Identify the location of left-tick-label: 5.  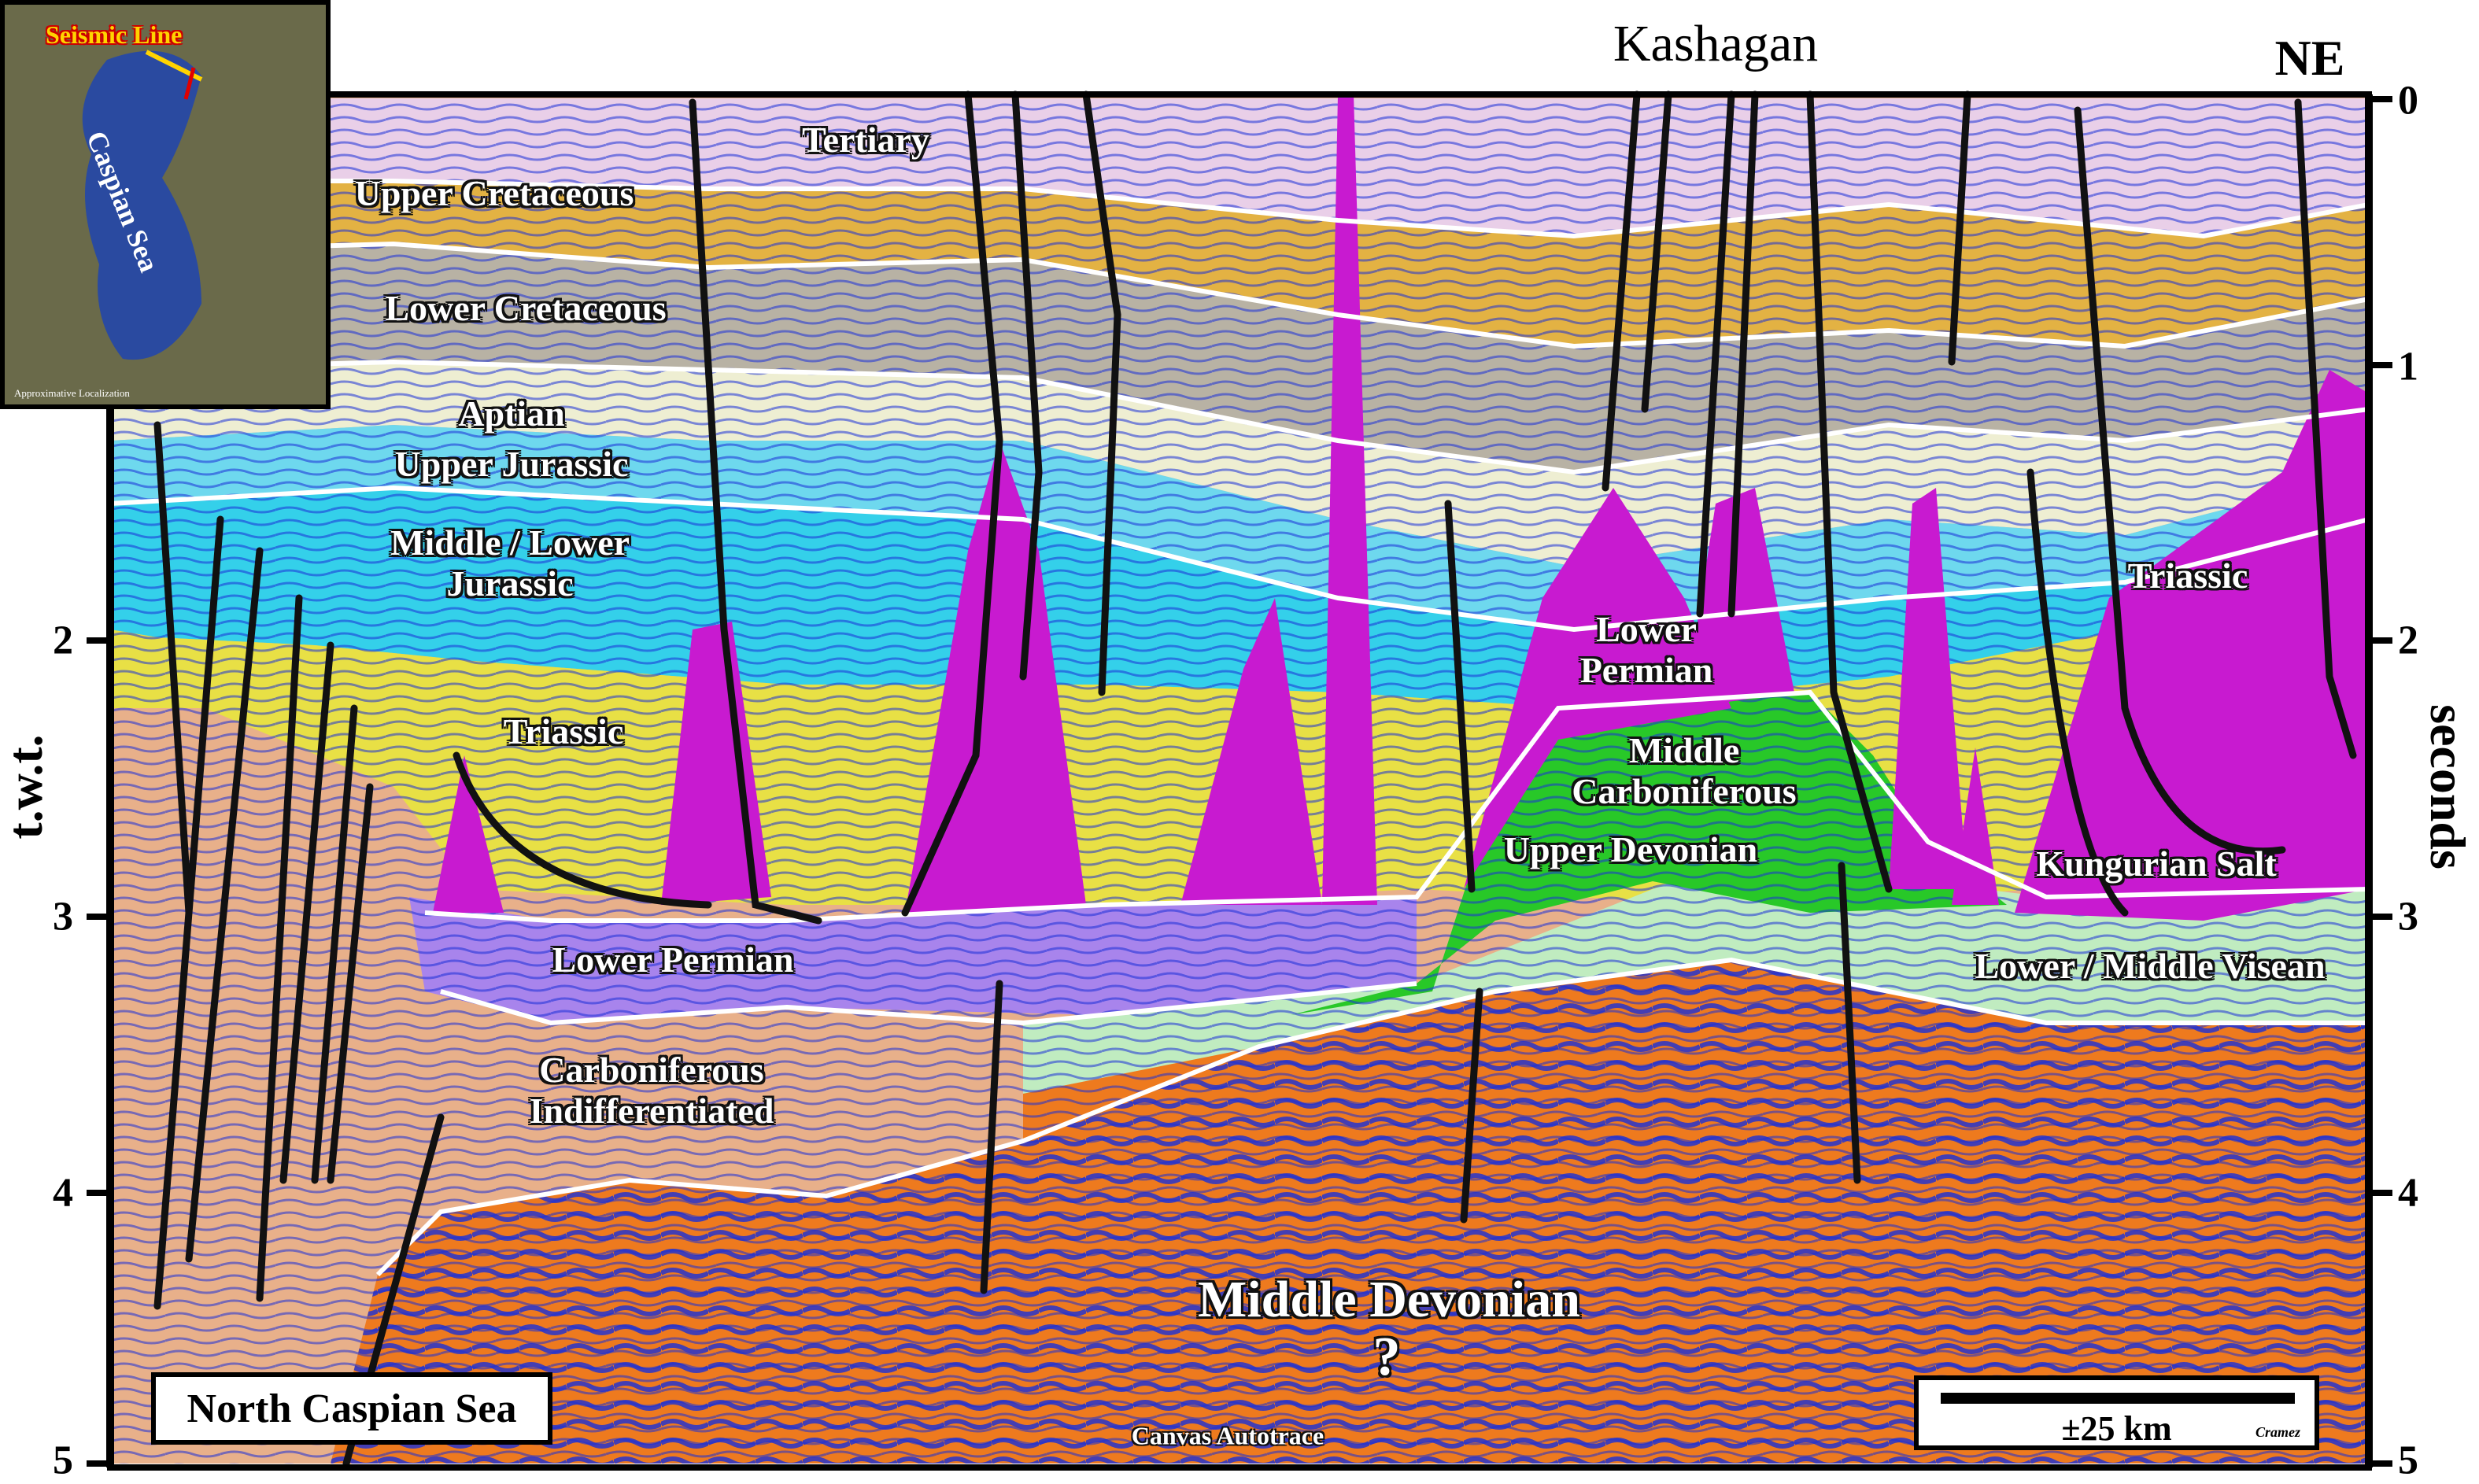
(63, 1460).